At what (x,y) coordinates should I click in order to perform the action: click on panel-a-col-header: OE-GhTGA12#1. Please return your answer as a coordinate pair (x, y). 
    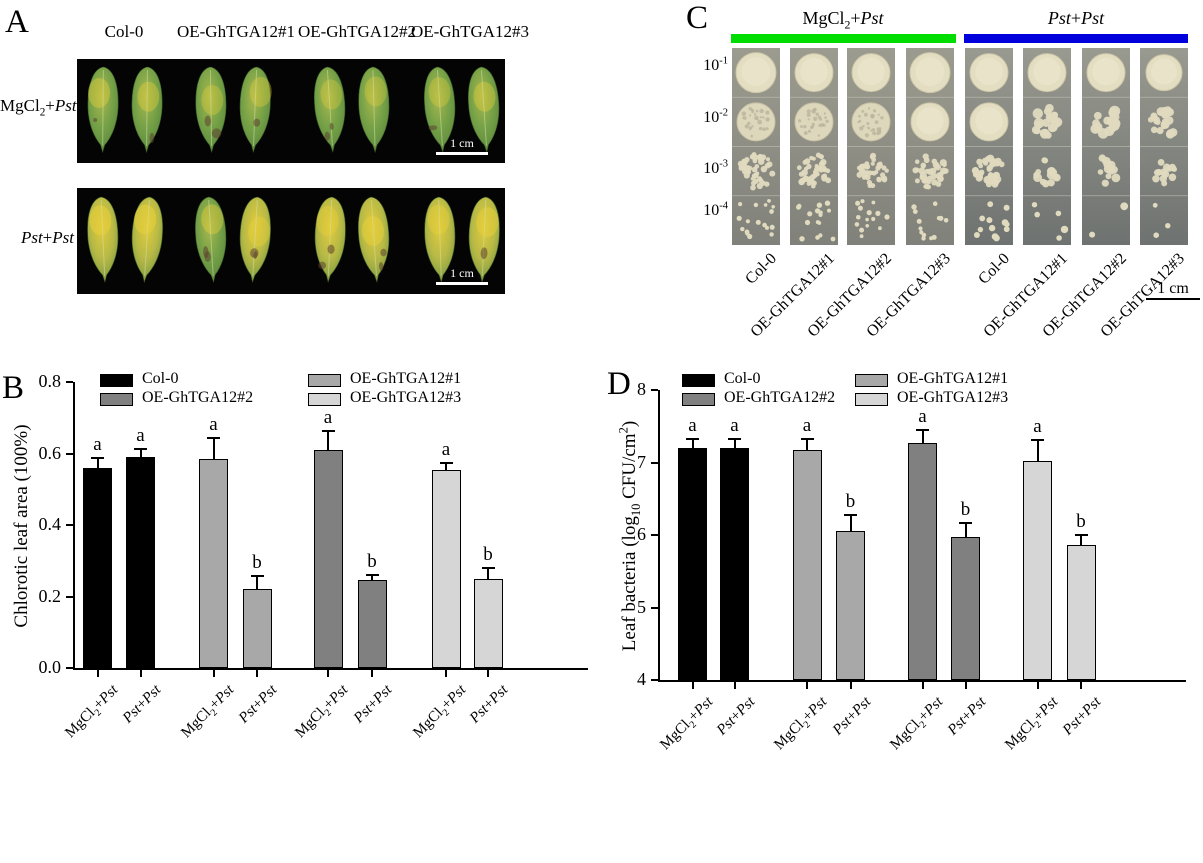
    Looking at the image, I should click on (236, 31).